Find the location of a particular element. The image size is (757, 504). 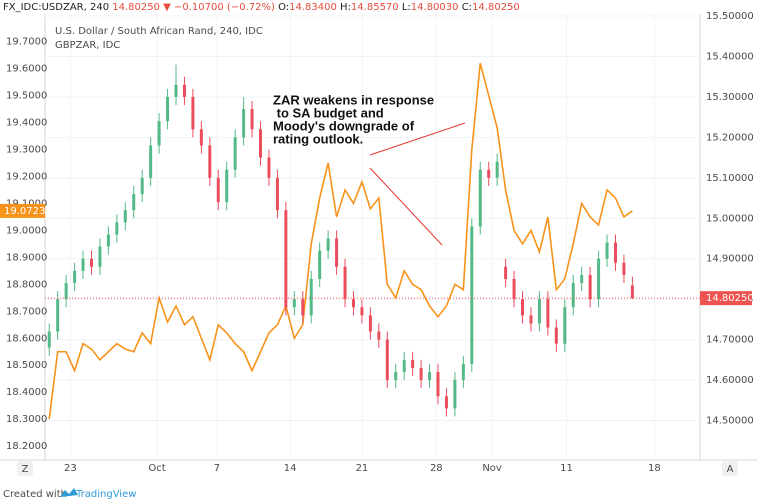

h-key: H: is located at coordinates (345, 7).